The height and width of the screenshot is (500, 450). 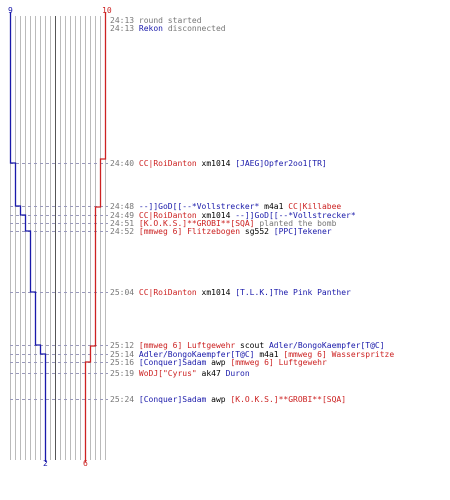 What do you see at coordinates (95, 237) in the screenshot?
I see `red-team-alive-line` at bounding box center [95, 237].